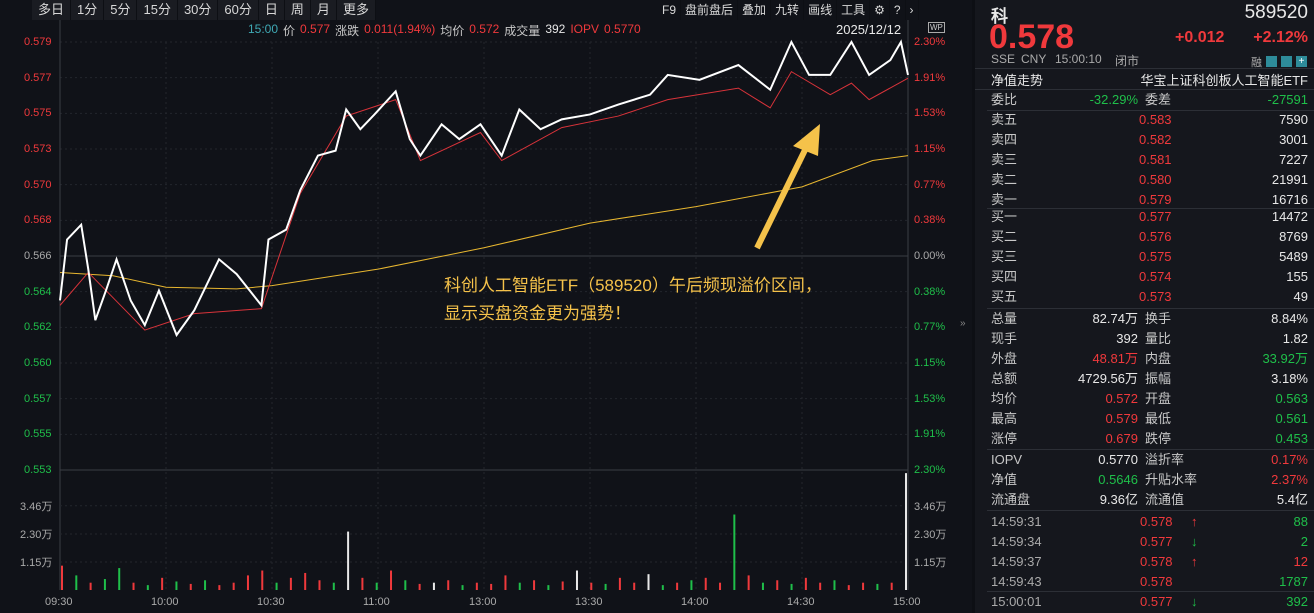 The width and height of the screenshot is (1314, 613). What do you see at coordinates (788, 10) in the screenshot?
I see `tool-button-3: 九转` at bounding box center [788, 10].